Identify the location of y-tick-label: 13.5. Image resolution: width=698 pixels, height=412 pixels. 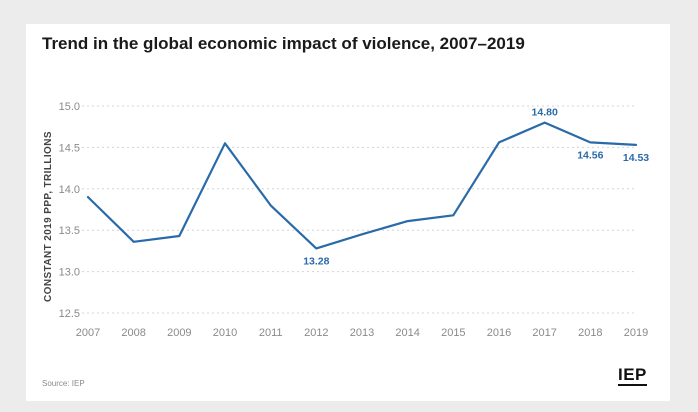
(69, 231).